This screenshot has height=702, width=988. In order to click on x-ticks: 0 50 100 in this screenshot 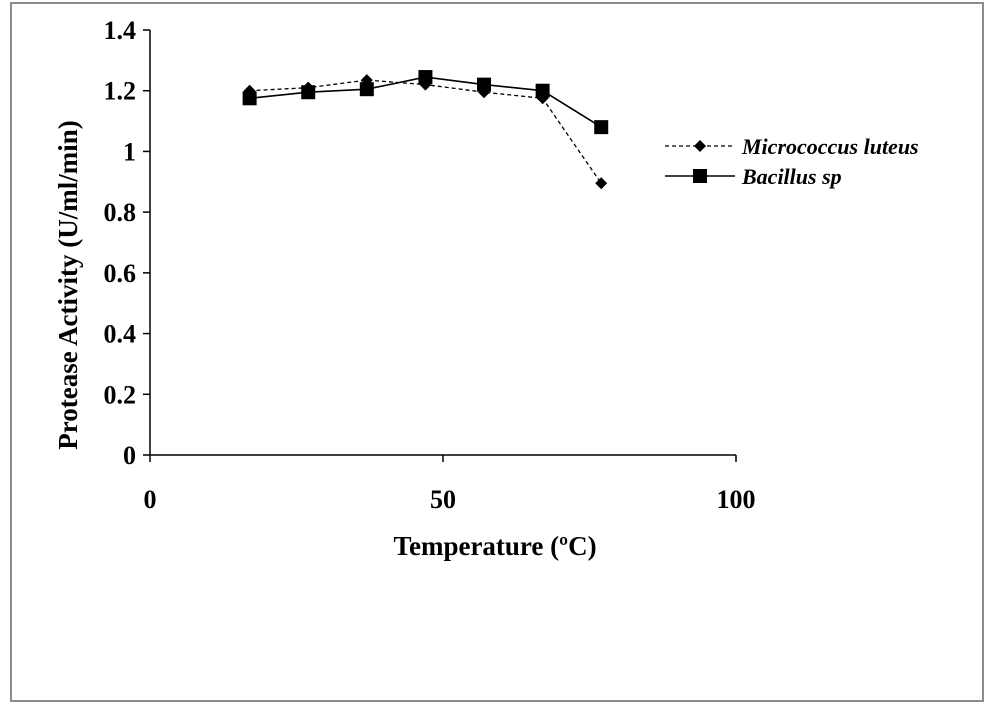, I will do `click(450, 484)`.